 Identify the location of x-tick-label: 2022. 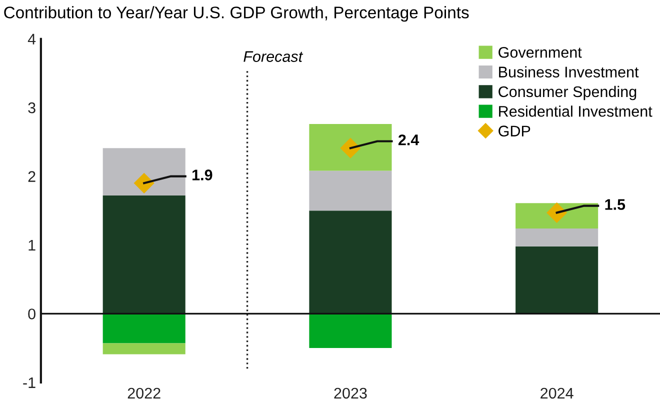
(144, 393).